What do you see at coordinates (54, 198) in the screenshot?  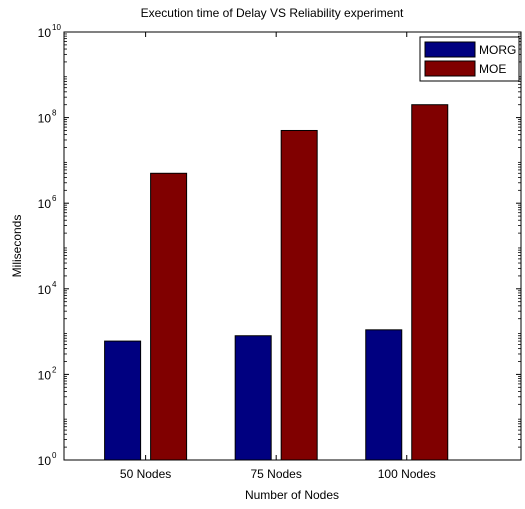 I see `y-tick-exponent: 6` at bounding box center [54, 198].